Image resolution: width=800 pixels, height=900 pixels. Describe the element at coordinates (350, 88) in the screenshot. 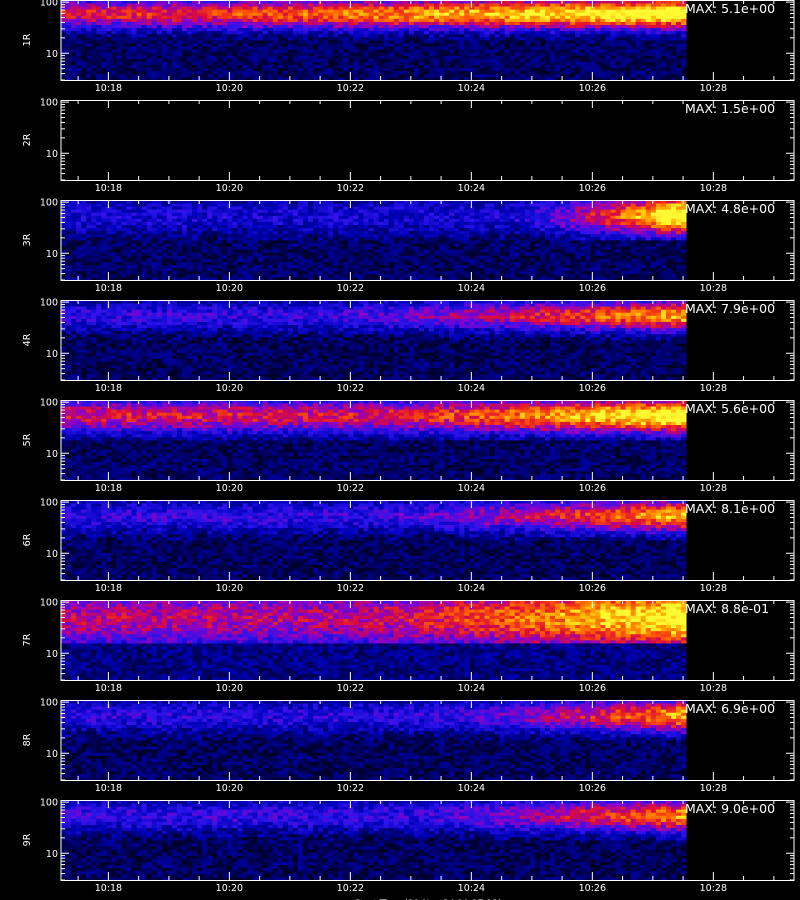

I see `x-tick-label: 10:22` at that location.